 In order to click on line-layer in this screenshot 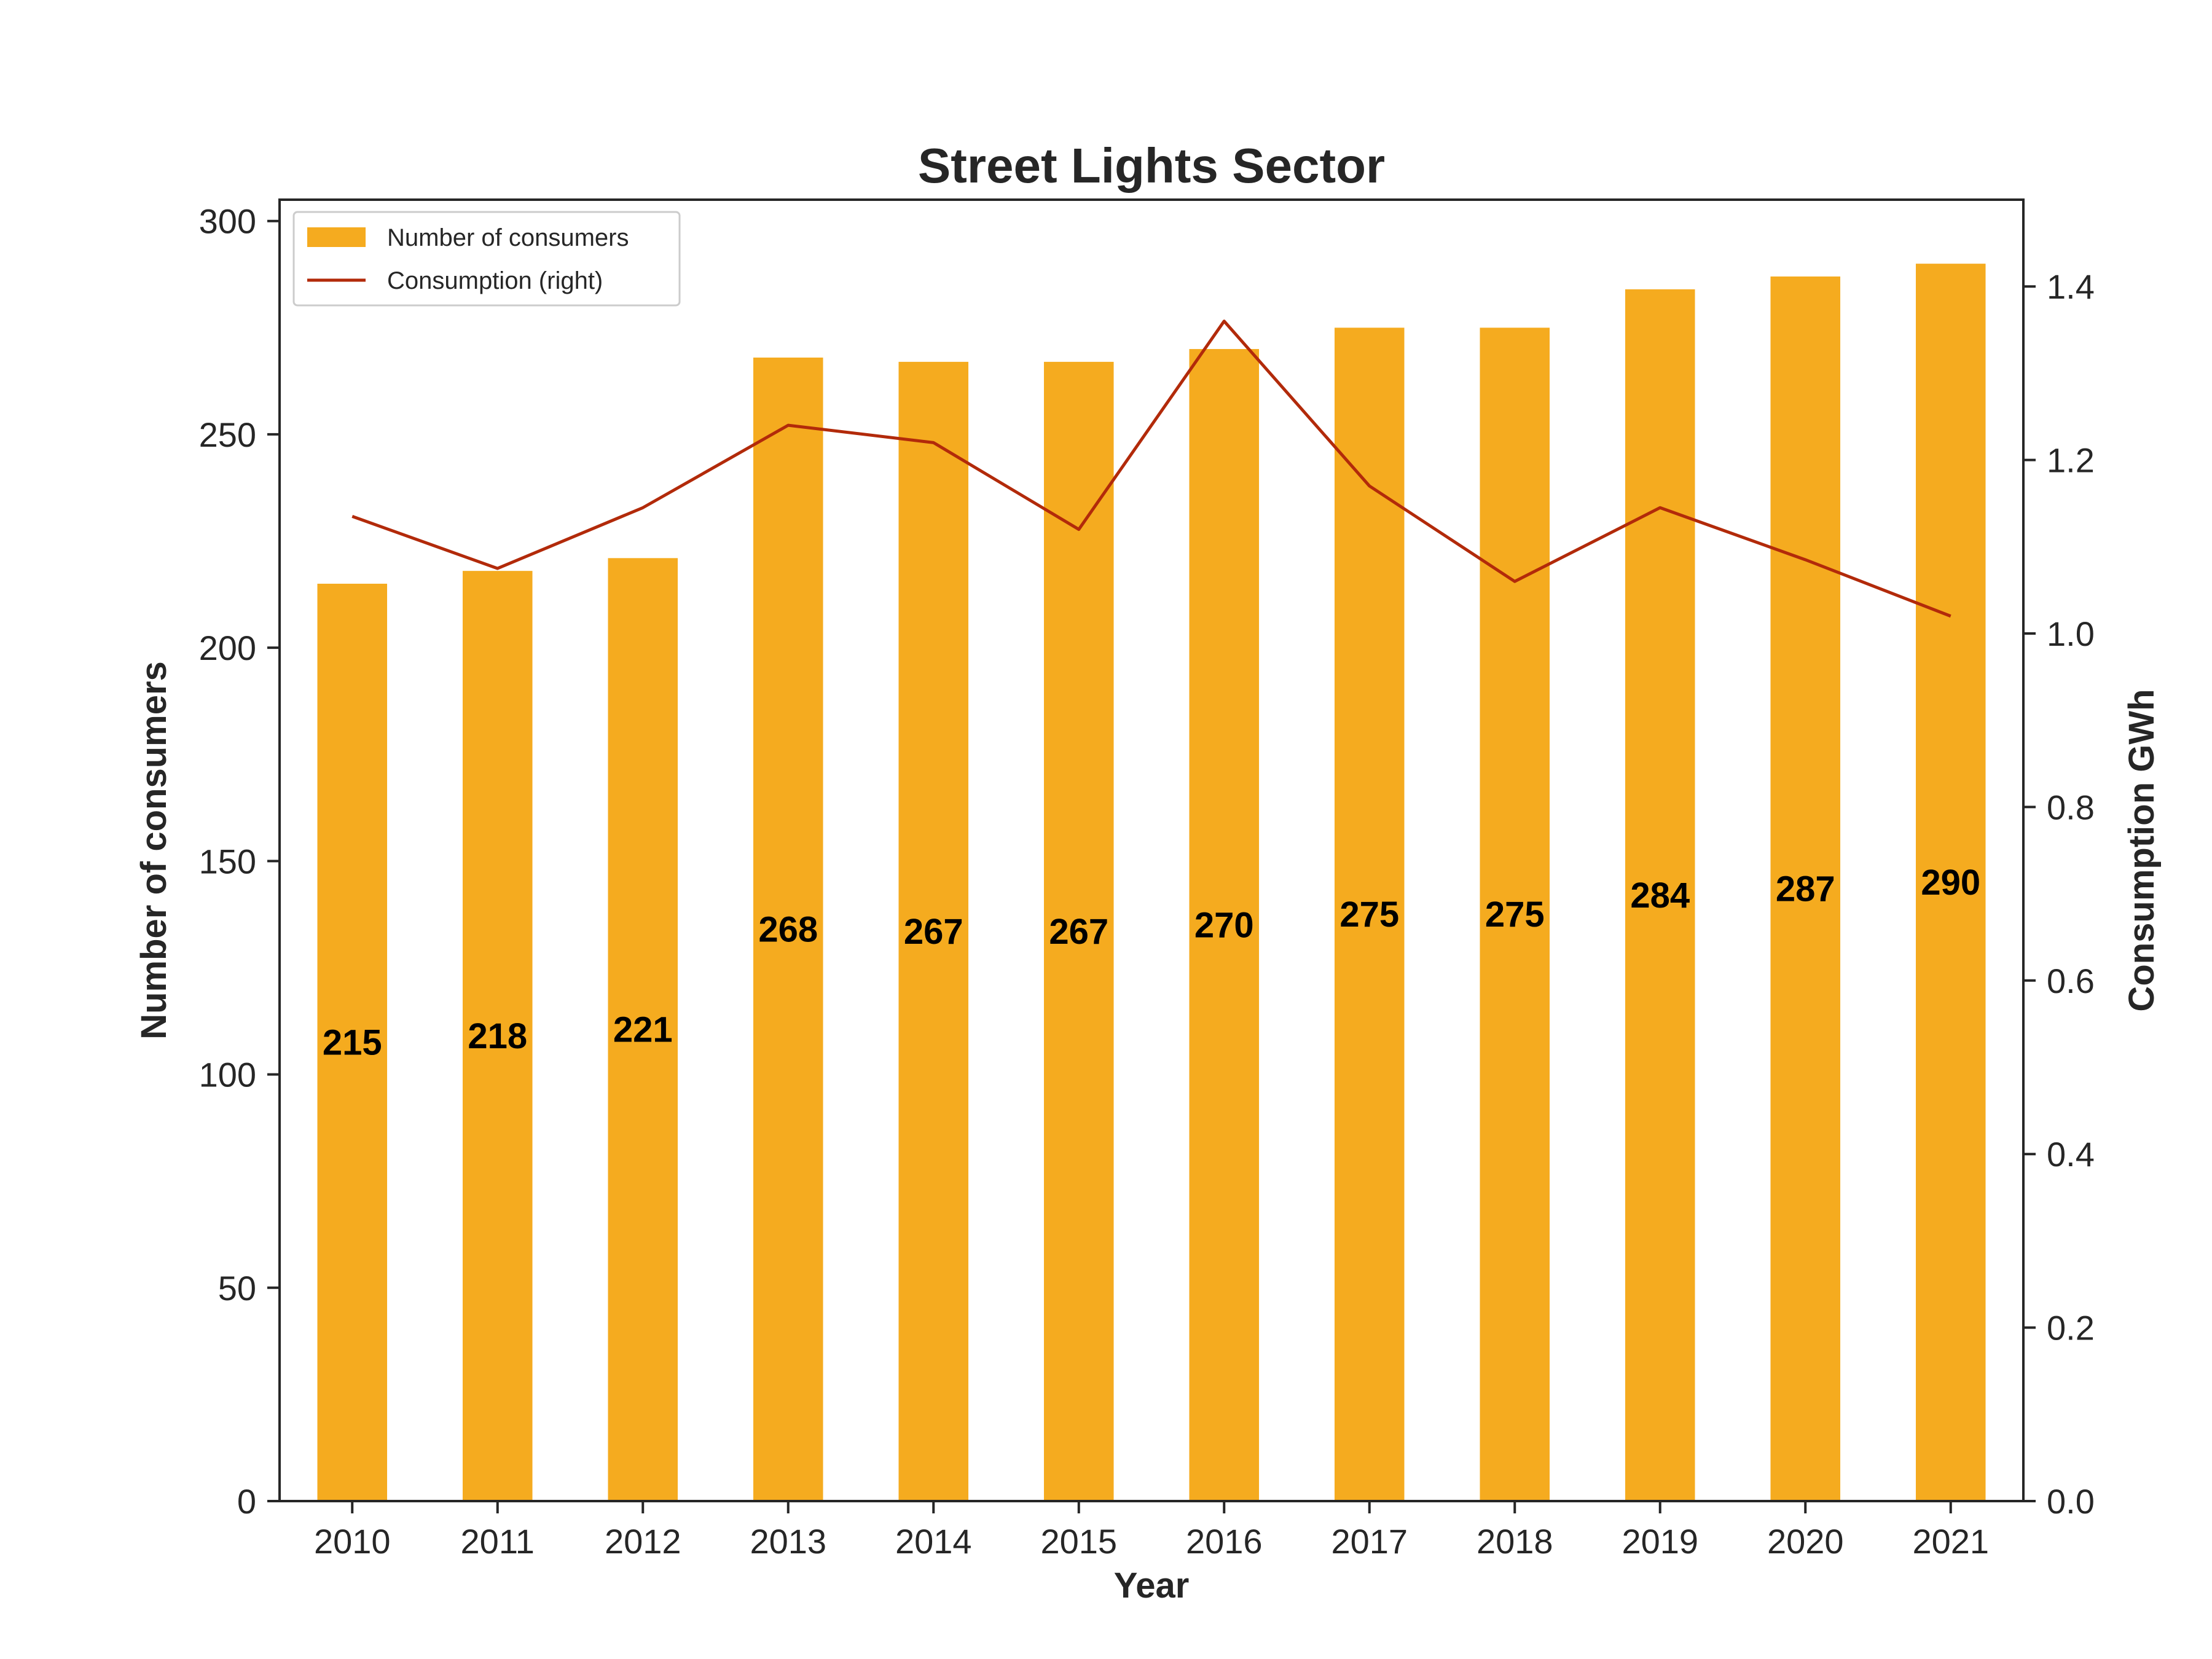, I will do `click(1151, 469)`.